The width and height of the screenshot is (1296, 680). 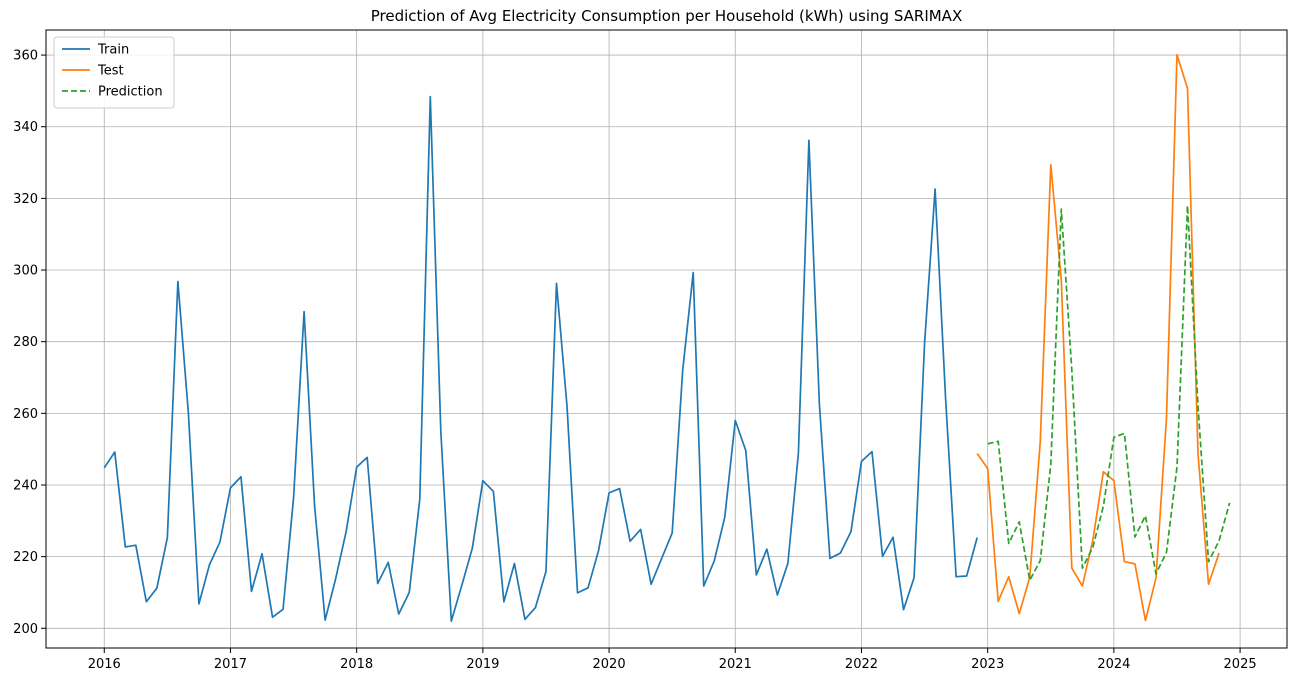 What do you see at coordinates (25, 127) in the screenshot?
I see `y-tick-label: 340` at bounding box center [25, 127].